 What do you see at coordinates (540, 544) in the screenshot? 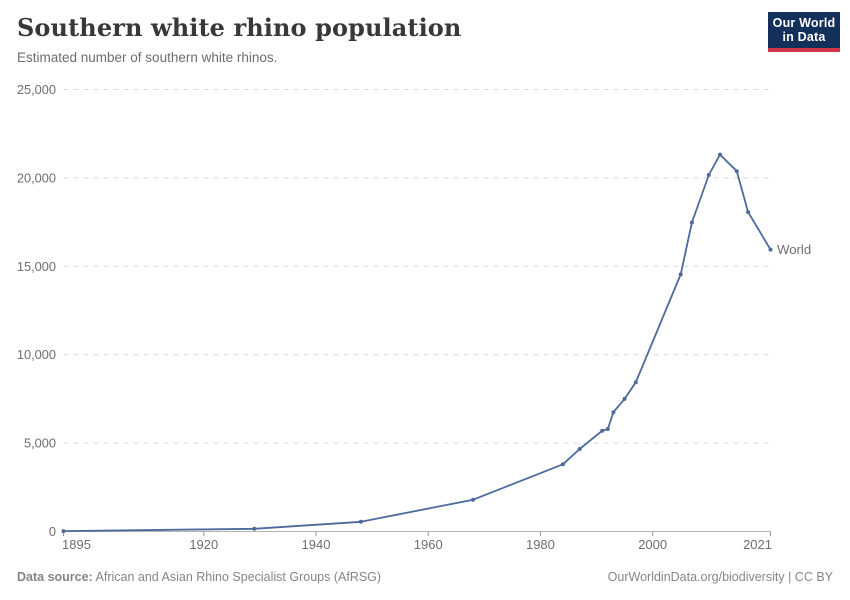
I see `x-tick-label: 1980` at bounding box center [540, 544].